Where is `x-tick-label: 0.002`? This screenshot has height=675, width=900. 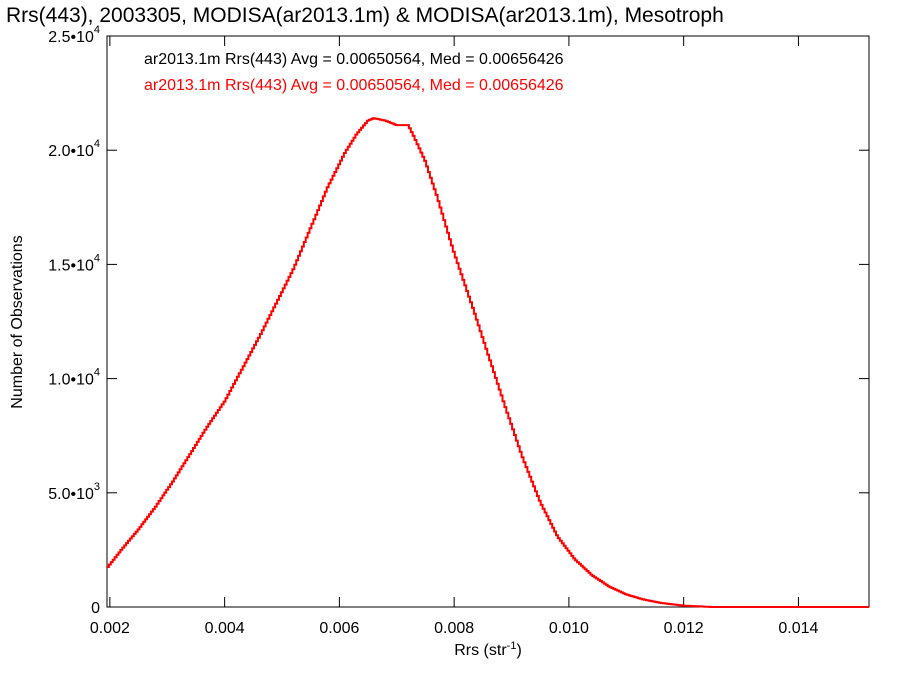
x-tick-label: 0.002 is located at coordinates (110, 628).